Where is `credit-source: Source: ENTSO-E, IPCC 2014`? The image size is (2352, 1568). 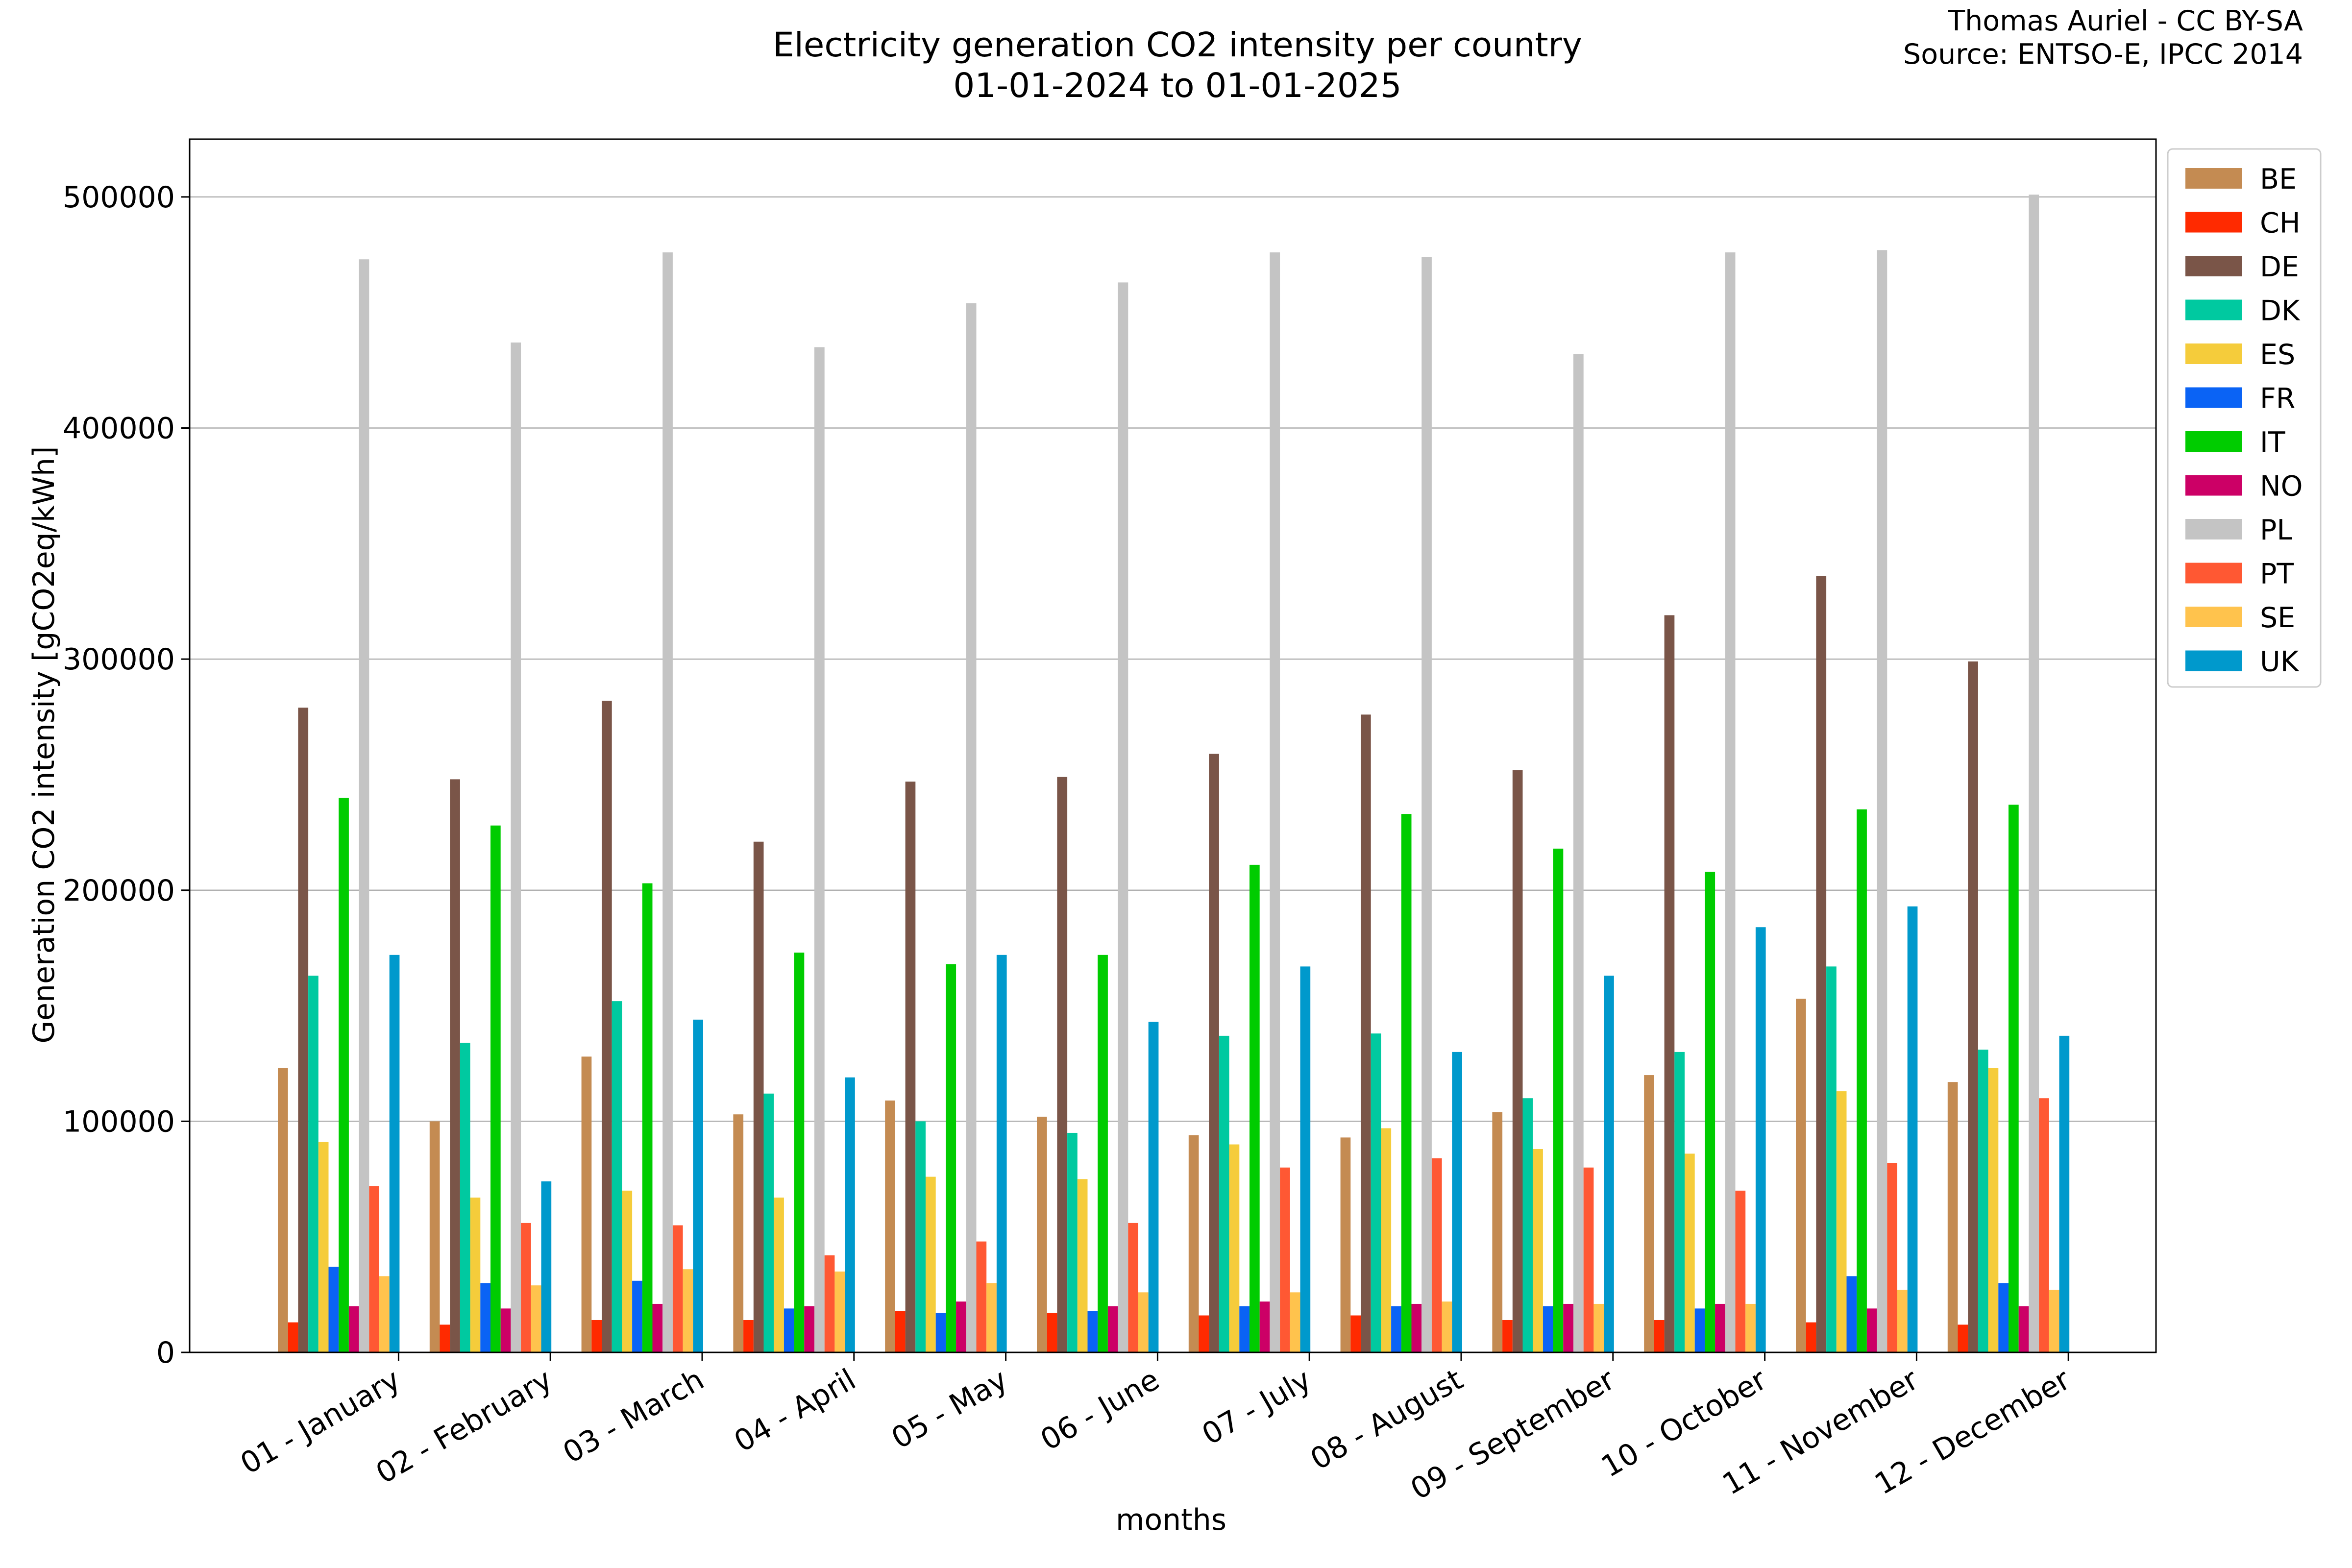 credit-source: Source: ENTSO-E, IPCC 2014 is located at coordinates (2103, 54).